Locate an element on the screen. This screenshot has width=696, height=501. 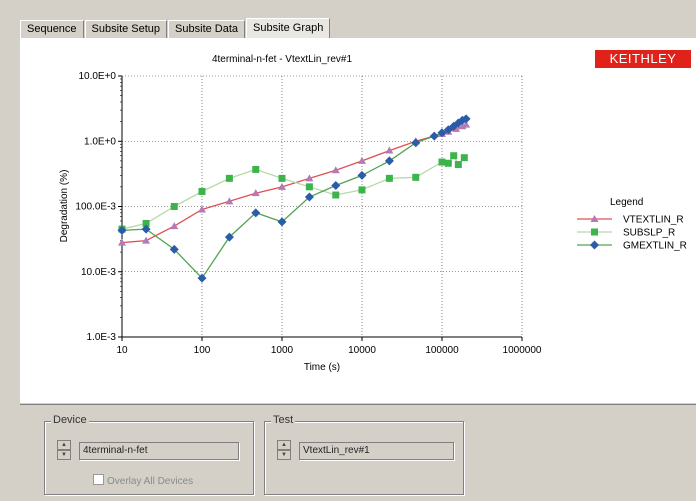
test-group: Test ▲ ▼ VtextLin_rev#1 is located at coordinates (364, 454).